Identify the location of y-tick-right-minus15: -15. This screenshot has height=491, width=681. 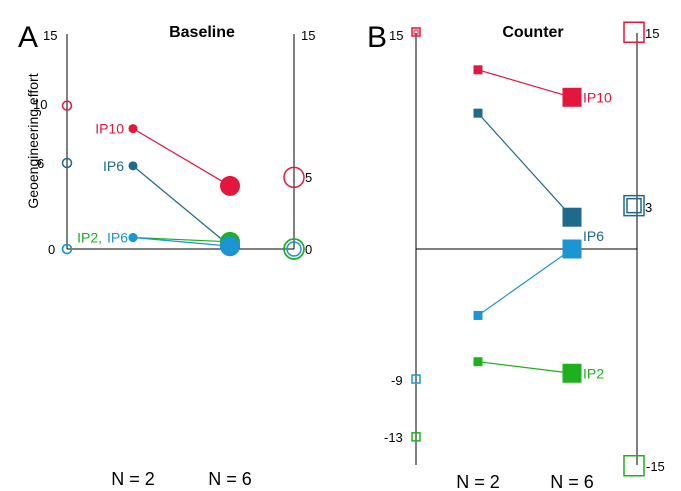
(655, 466).